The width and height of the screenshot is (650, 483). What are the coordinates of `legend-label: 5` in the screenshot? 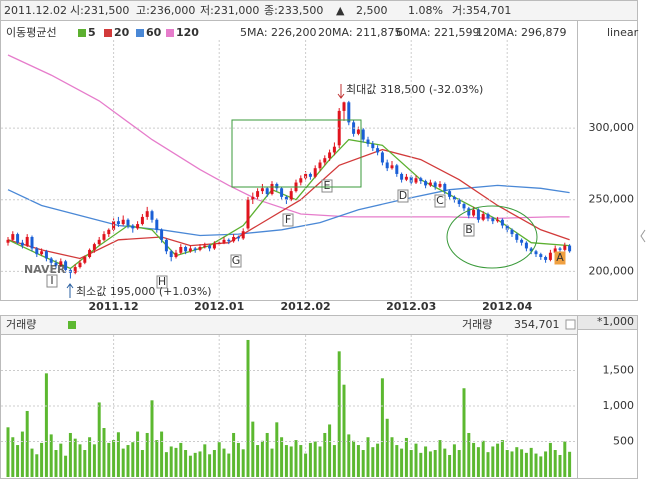 It's located at (92, 32).